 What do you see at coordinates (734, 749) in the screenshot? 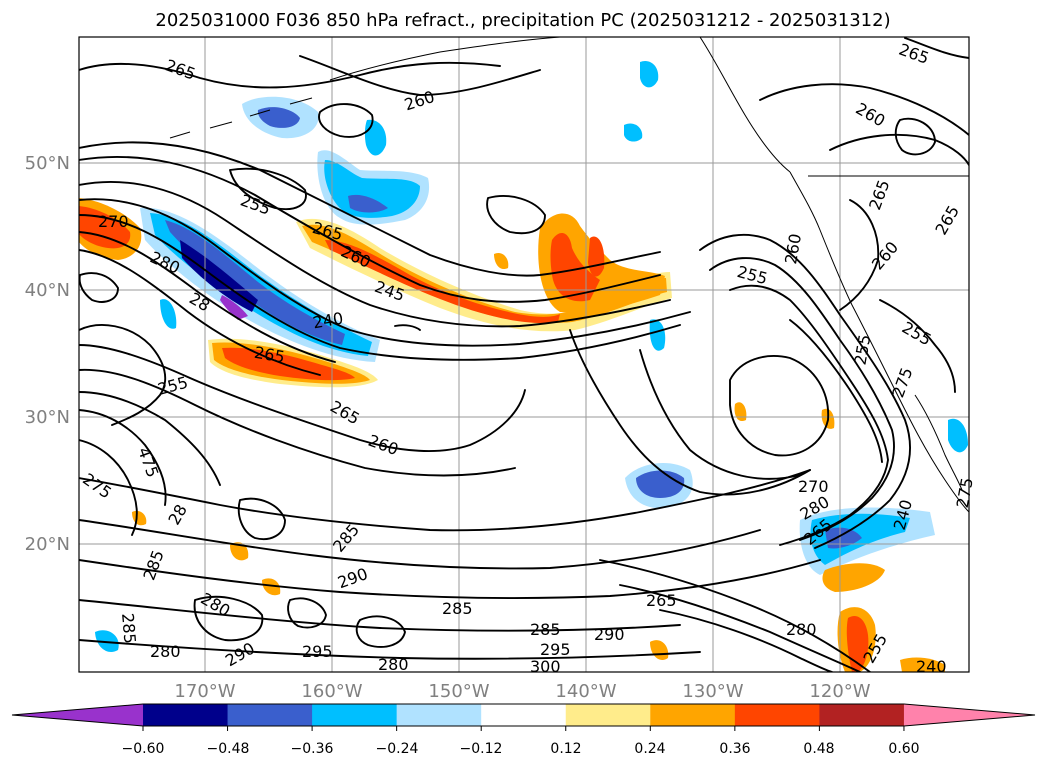
I see `colorbar-tick-label: 0.36` at bounding box center [734, 749].